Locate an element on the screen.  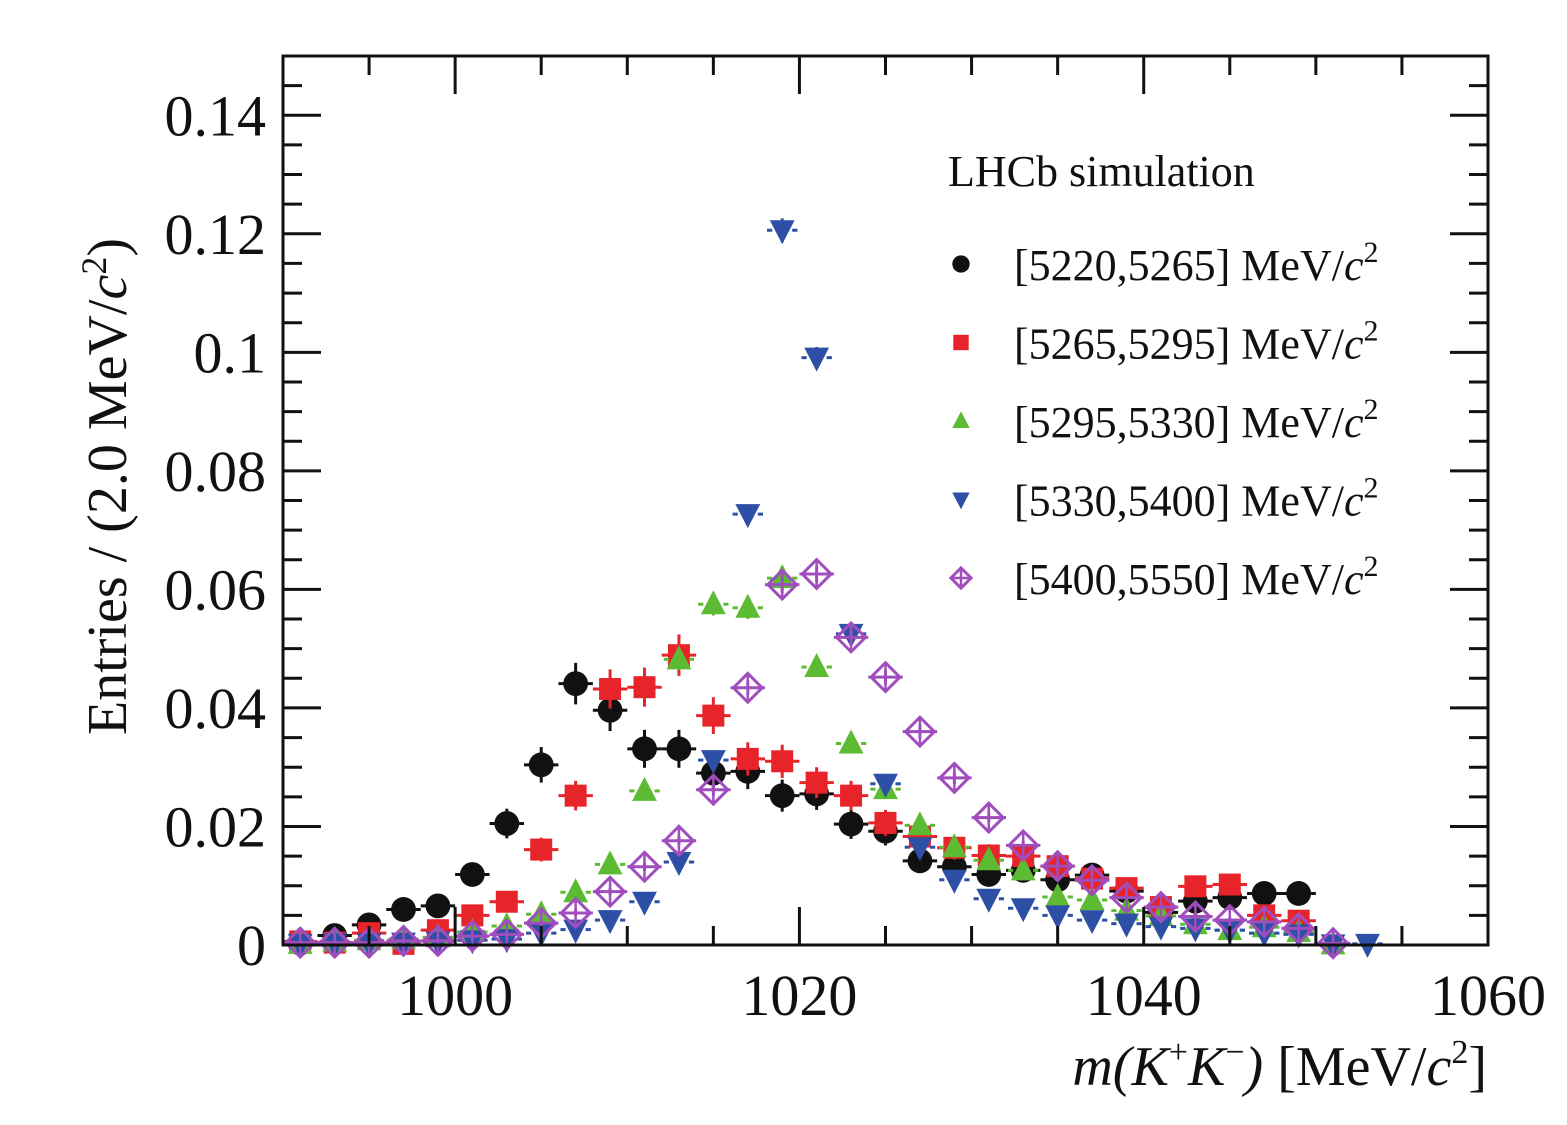
y-axis-title-close: ) is located at coordinates (108, 247).